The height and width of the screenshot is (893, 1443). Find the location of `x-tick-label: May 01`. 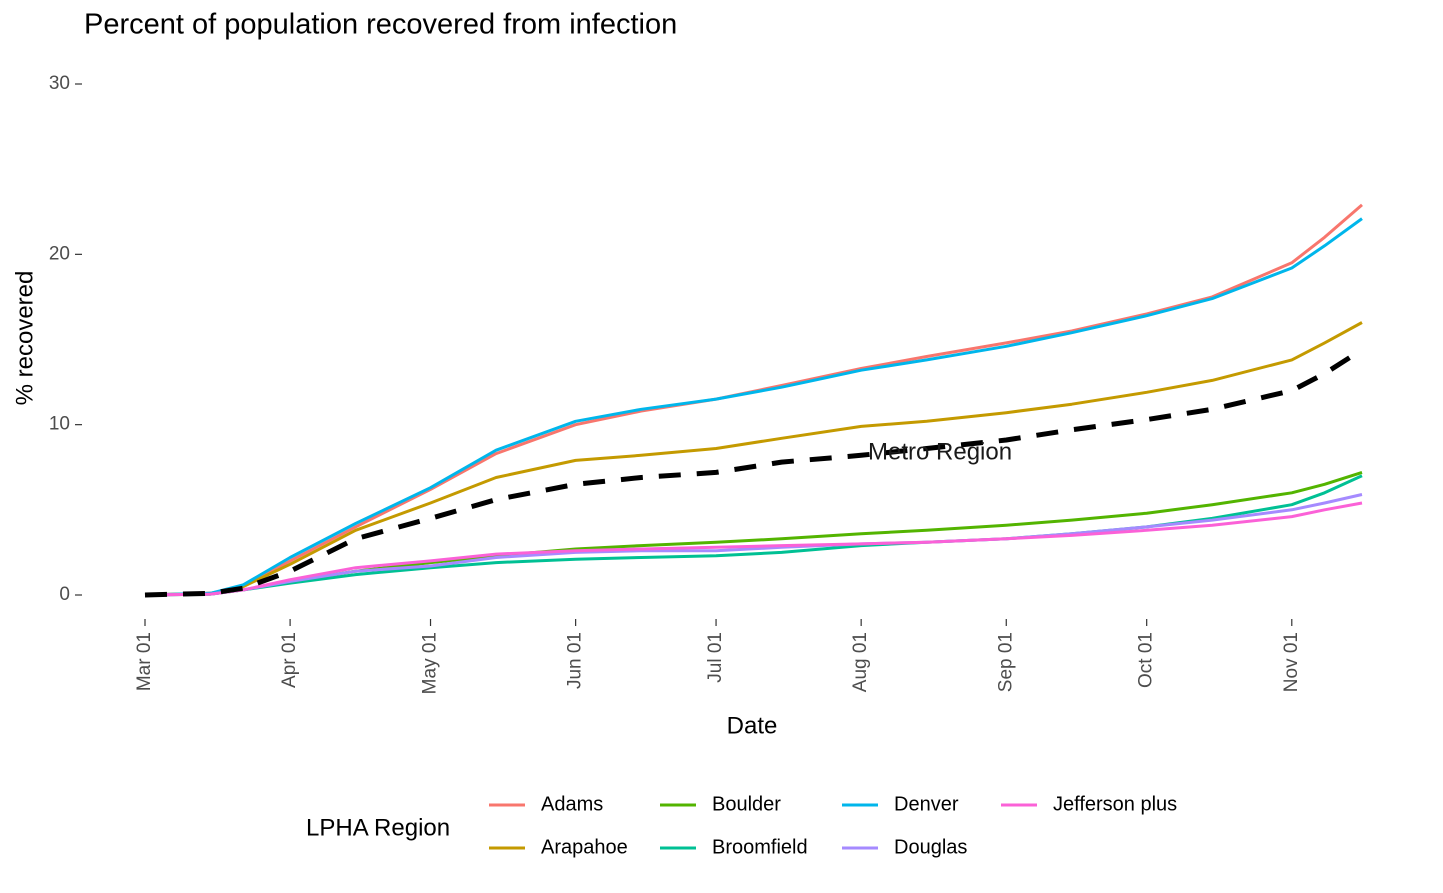

x-tick-label: May 01 is located at coordinates (430, 663).